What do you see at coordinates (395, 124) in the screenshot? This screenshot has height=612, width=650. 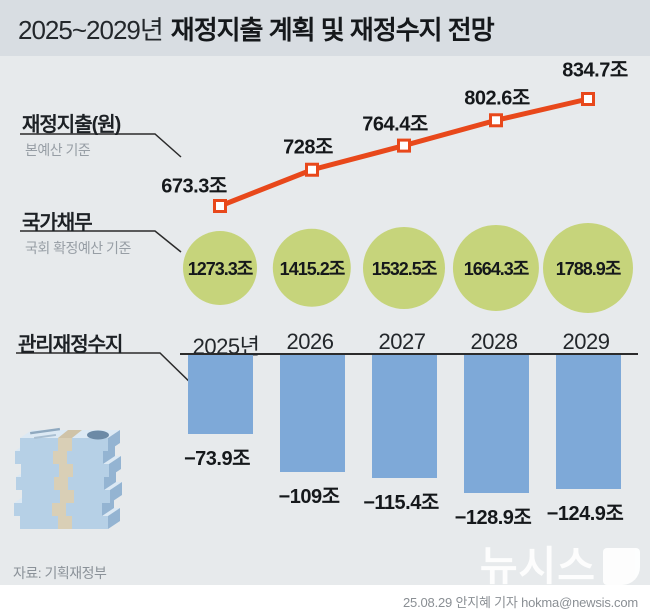 I see `expenditure-value-label: 764.4조` at bounding box center [395, 124].